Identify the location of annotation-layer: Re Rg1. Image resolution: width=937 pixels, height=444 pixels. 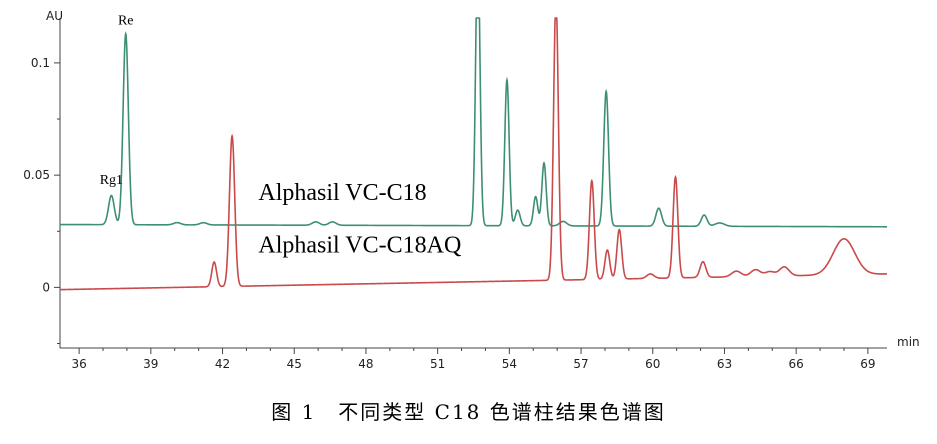
(117, 101).